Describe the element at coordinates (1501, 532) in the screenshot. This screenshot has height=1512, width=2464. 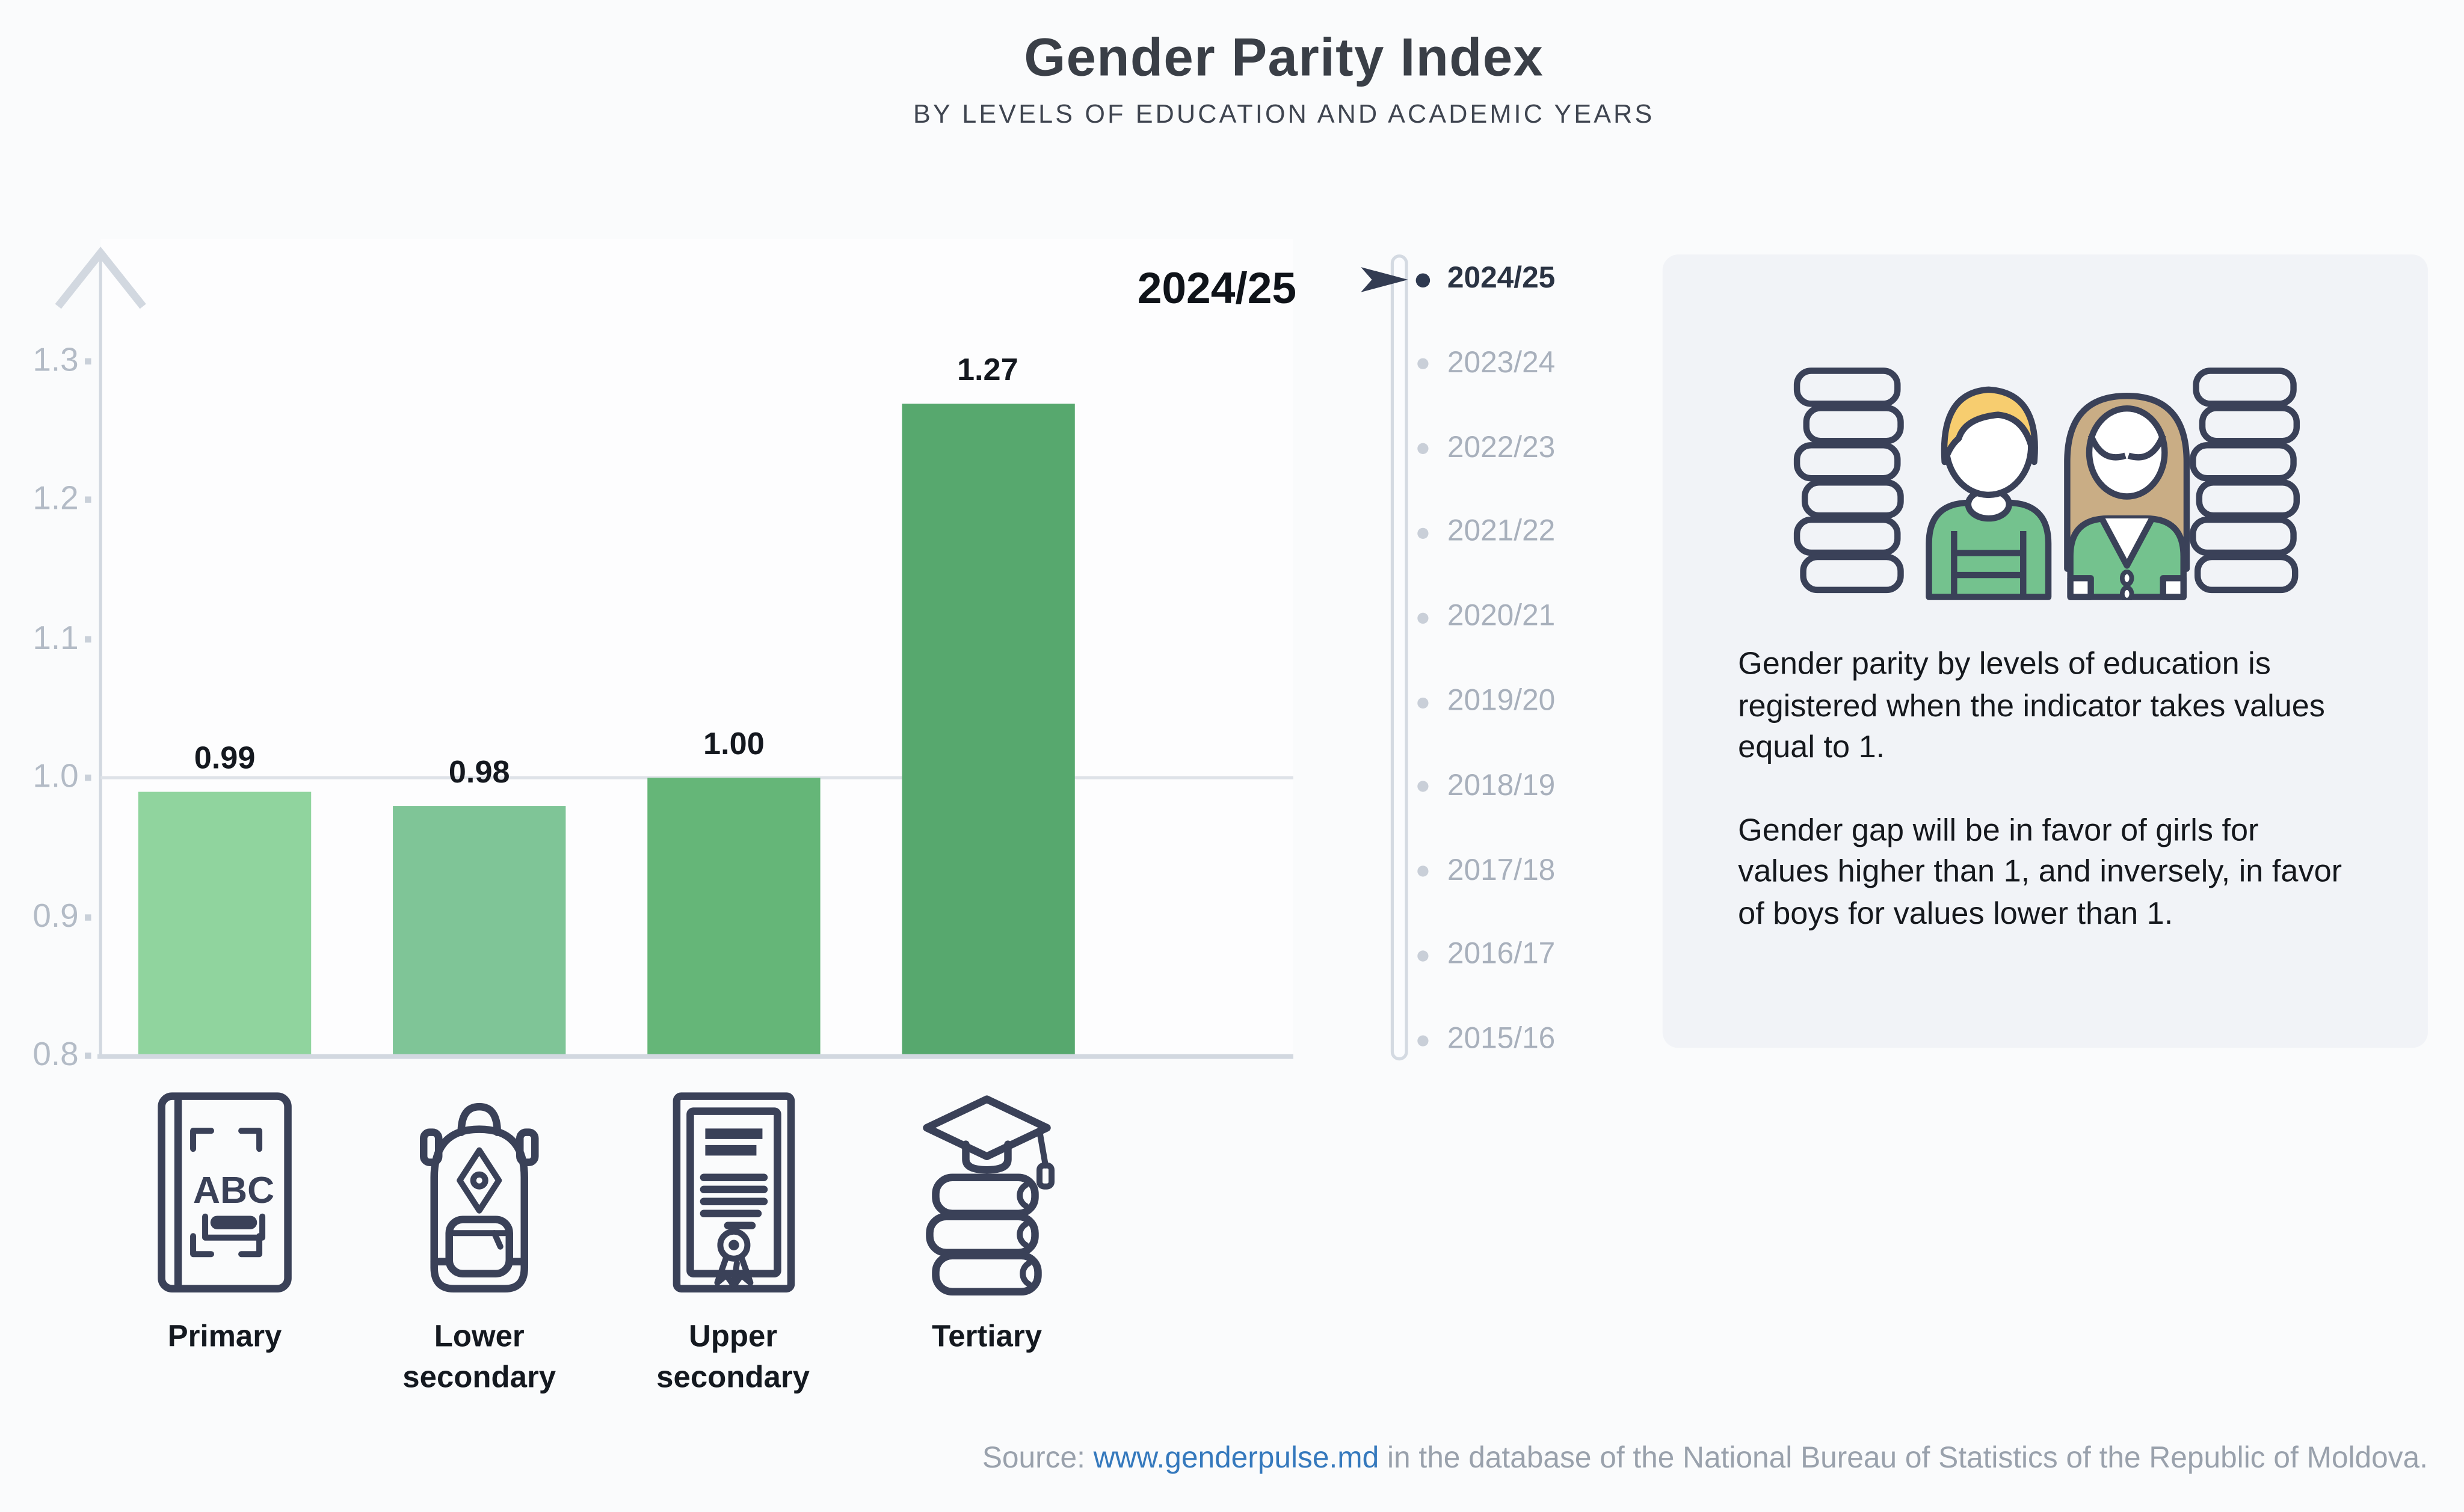
I see `timeline-year-label: 2021/22` at that location.